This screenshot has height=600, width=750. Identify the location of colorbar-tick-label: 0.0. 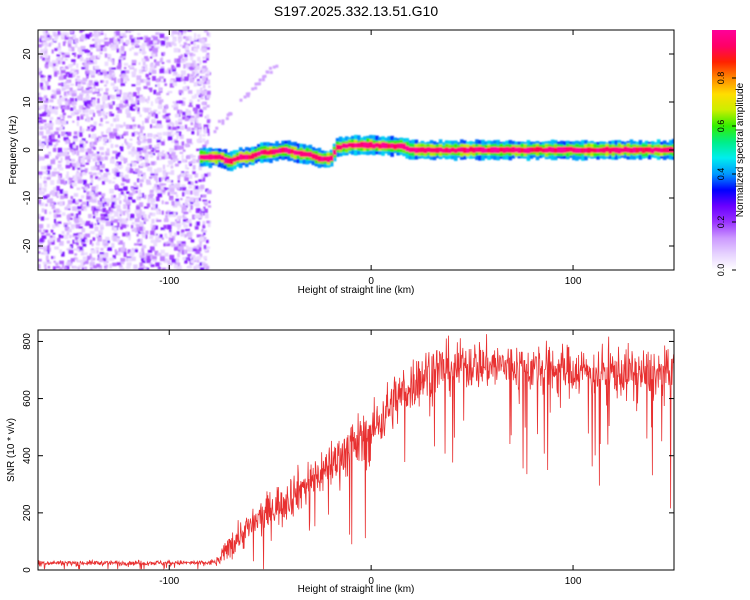
(721, 270).